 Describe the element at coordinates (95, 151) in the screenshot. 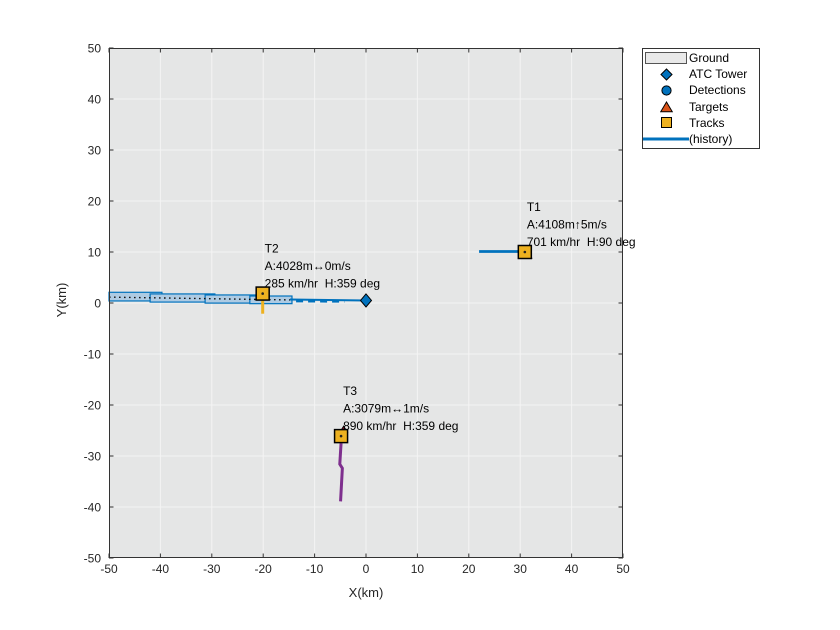

I see `y-tick-label: 30` at that location.